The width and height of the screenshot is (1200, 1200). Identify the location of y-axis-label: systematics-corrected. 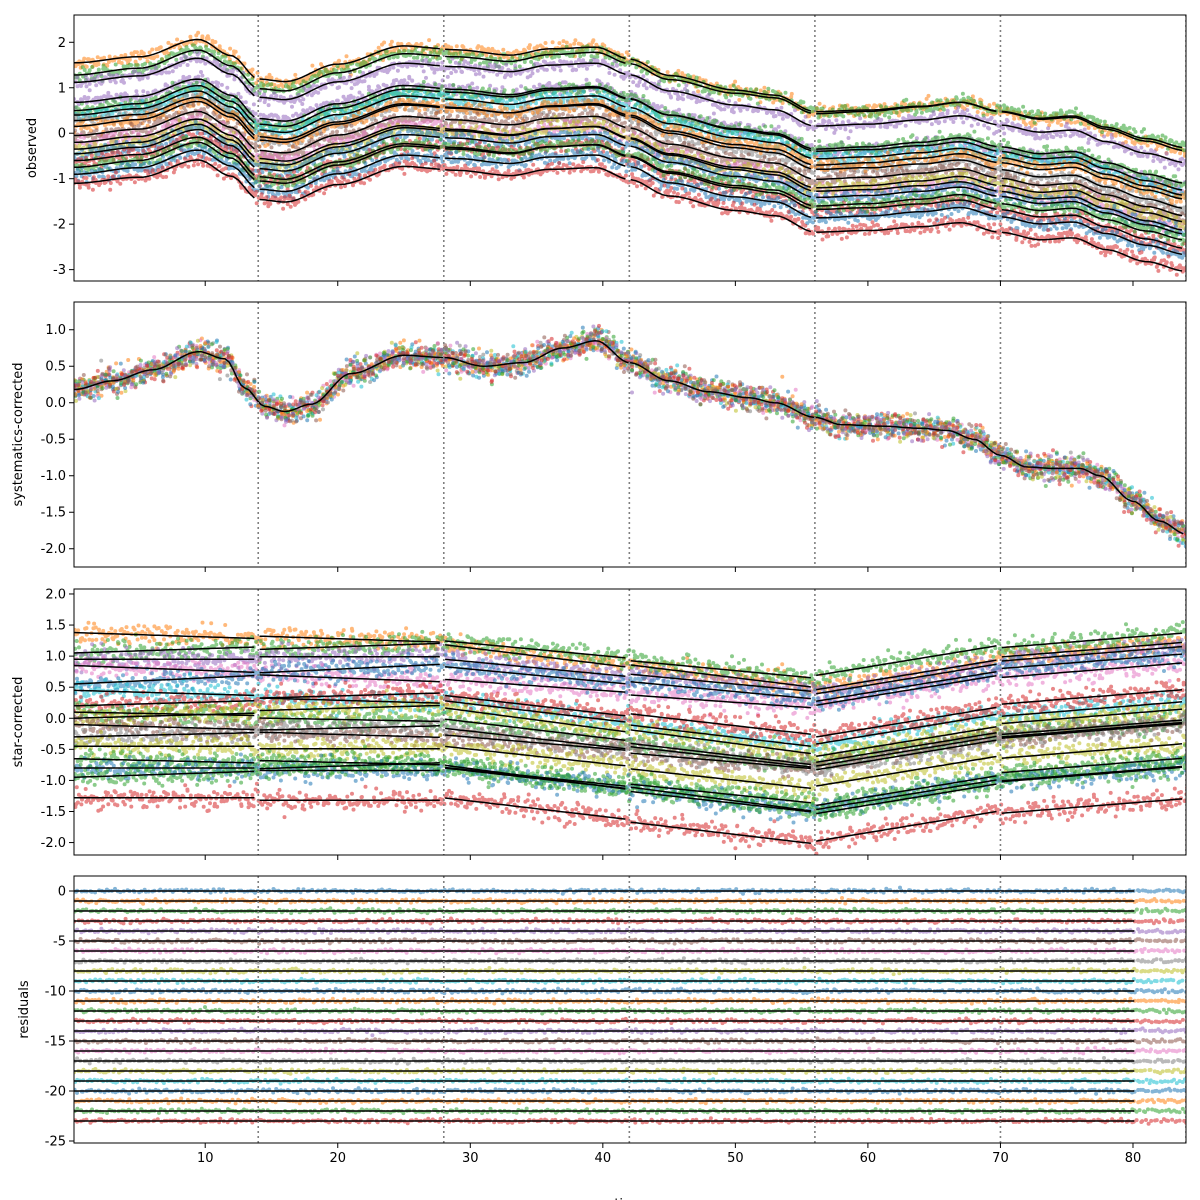
(18, 434).